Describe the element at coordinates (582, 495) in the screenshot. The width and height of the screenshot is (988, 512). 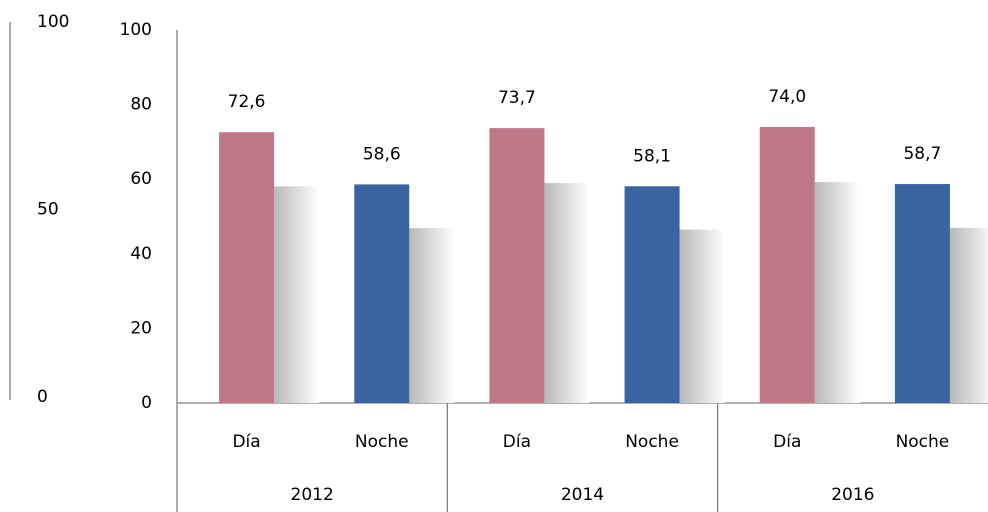
I see `group-label: 2014` at that location.